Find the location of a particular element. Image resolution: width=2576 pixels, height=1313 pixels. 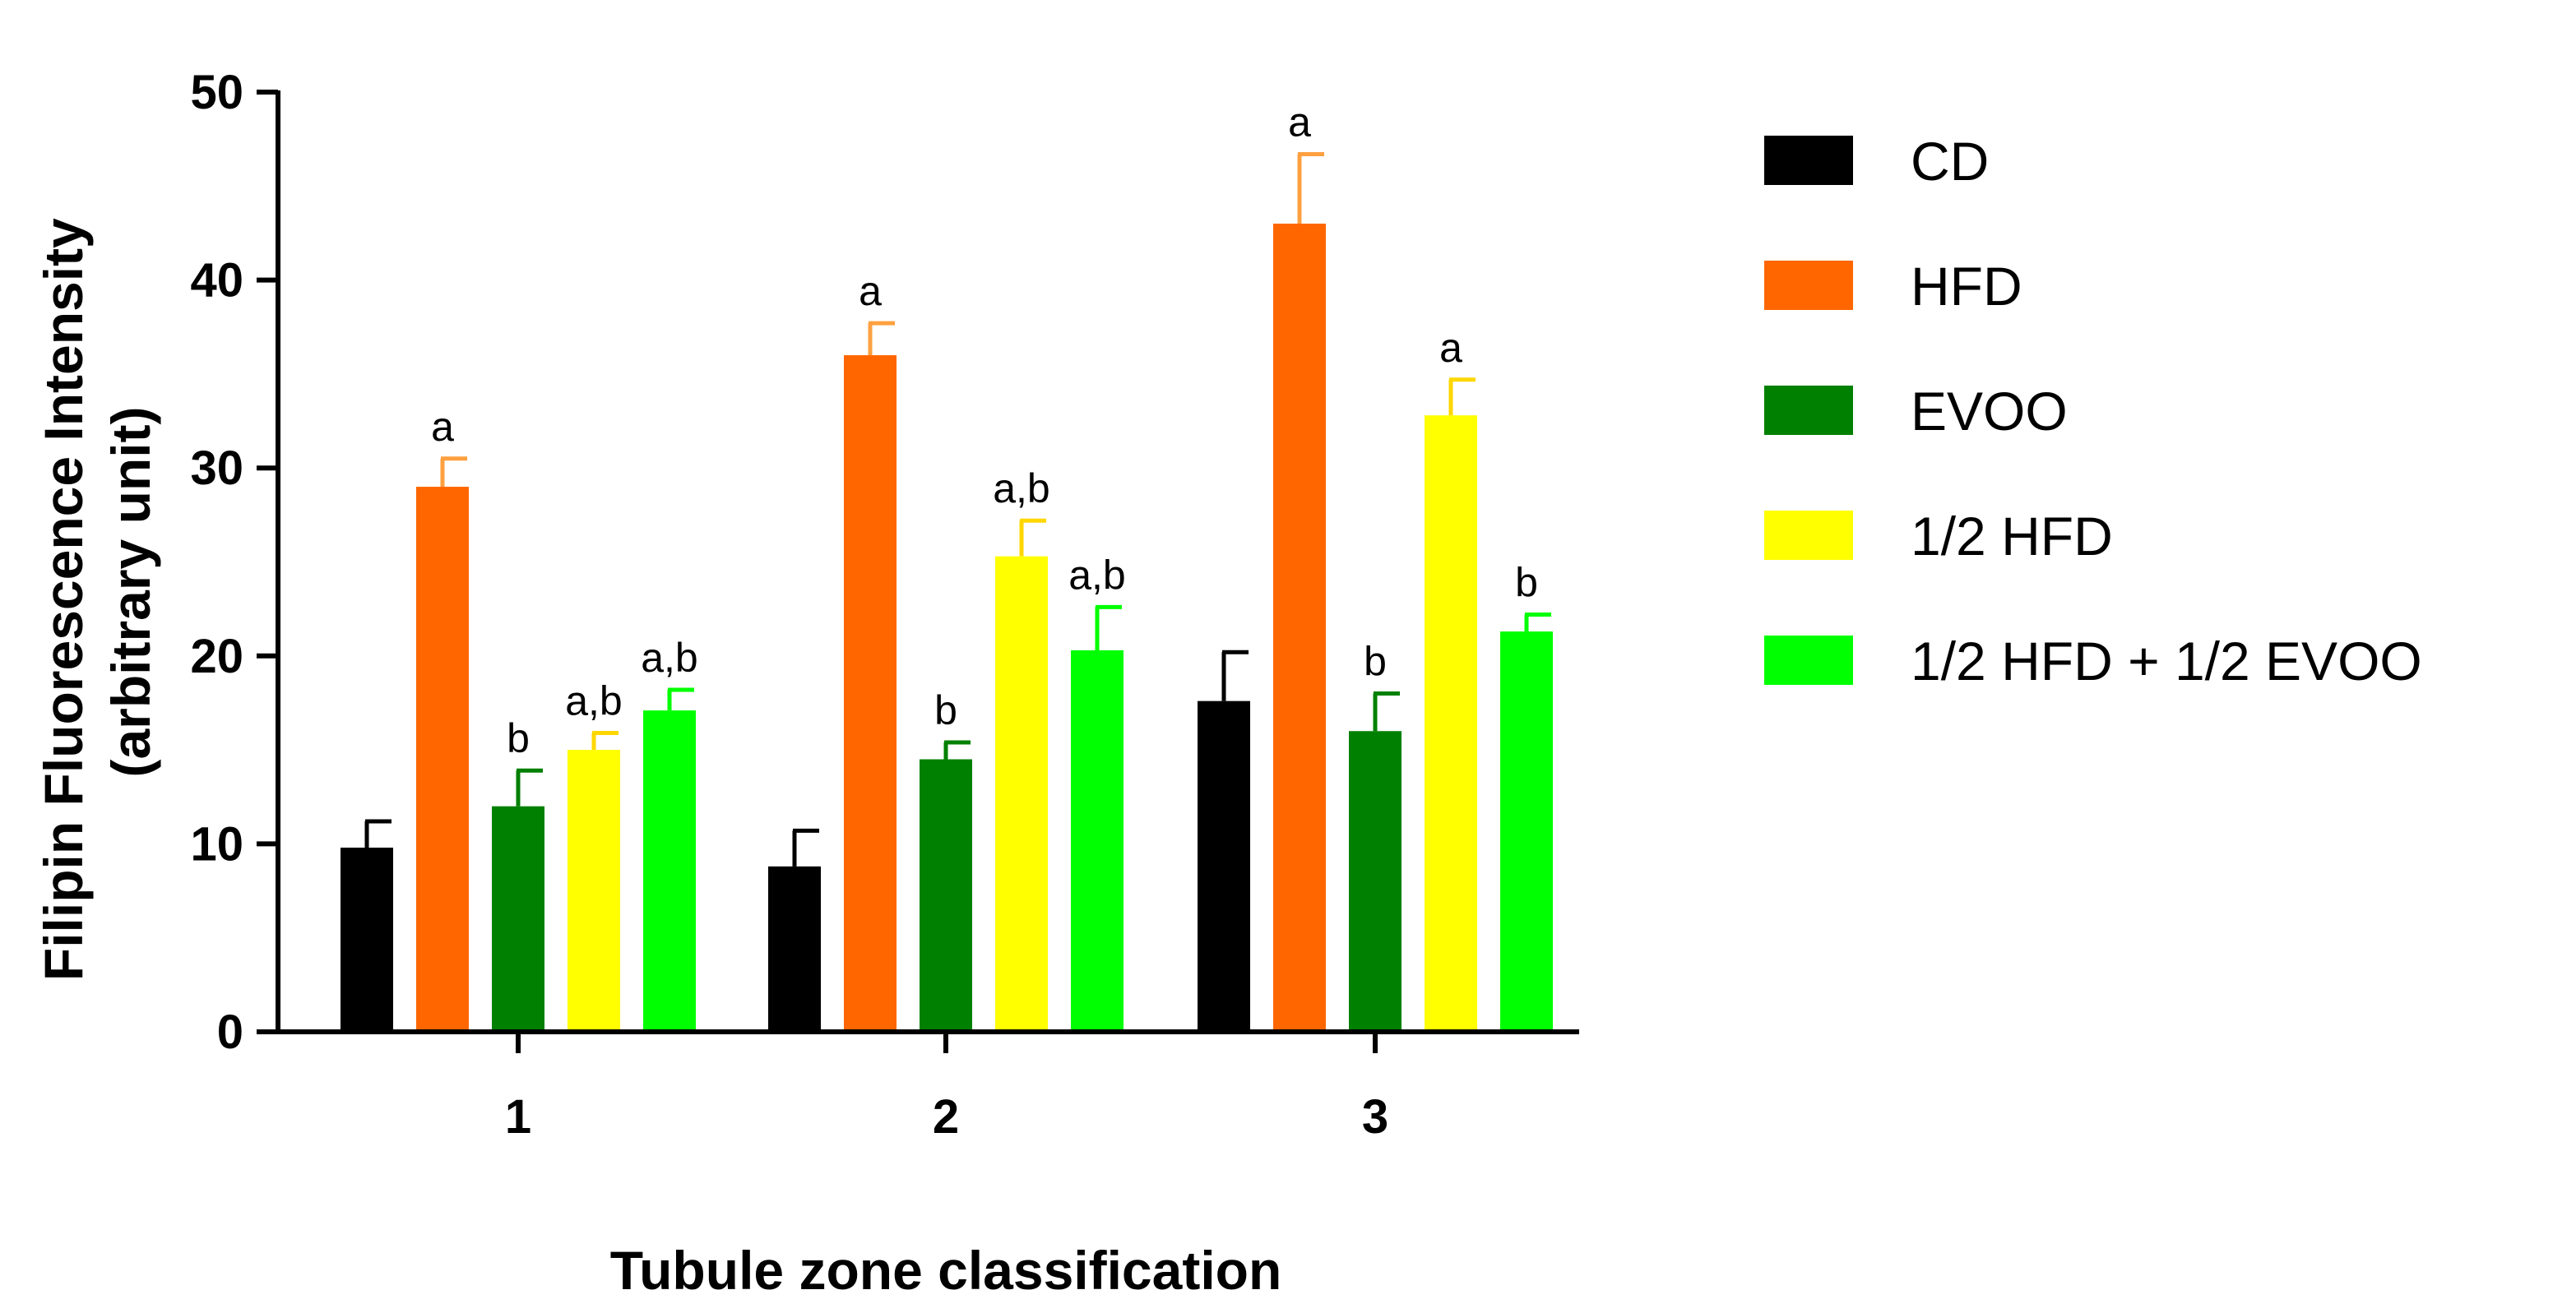

x-axis-title: Tubule zone classification is located at coordinates (946, 1270).